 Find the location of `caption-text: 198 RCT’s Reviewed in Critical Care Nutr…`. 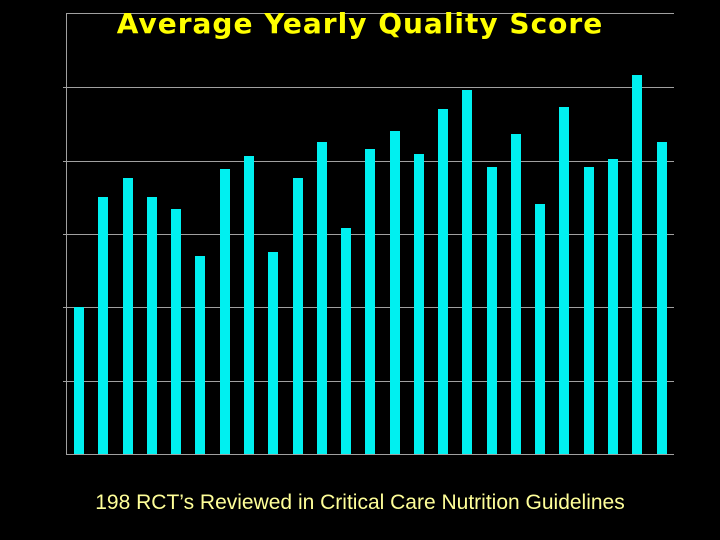

caption-text: 198 RCT’s Reviewed in Critical Care Nutr… is located at coordinates (360, 502).